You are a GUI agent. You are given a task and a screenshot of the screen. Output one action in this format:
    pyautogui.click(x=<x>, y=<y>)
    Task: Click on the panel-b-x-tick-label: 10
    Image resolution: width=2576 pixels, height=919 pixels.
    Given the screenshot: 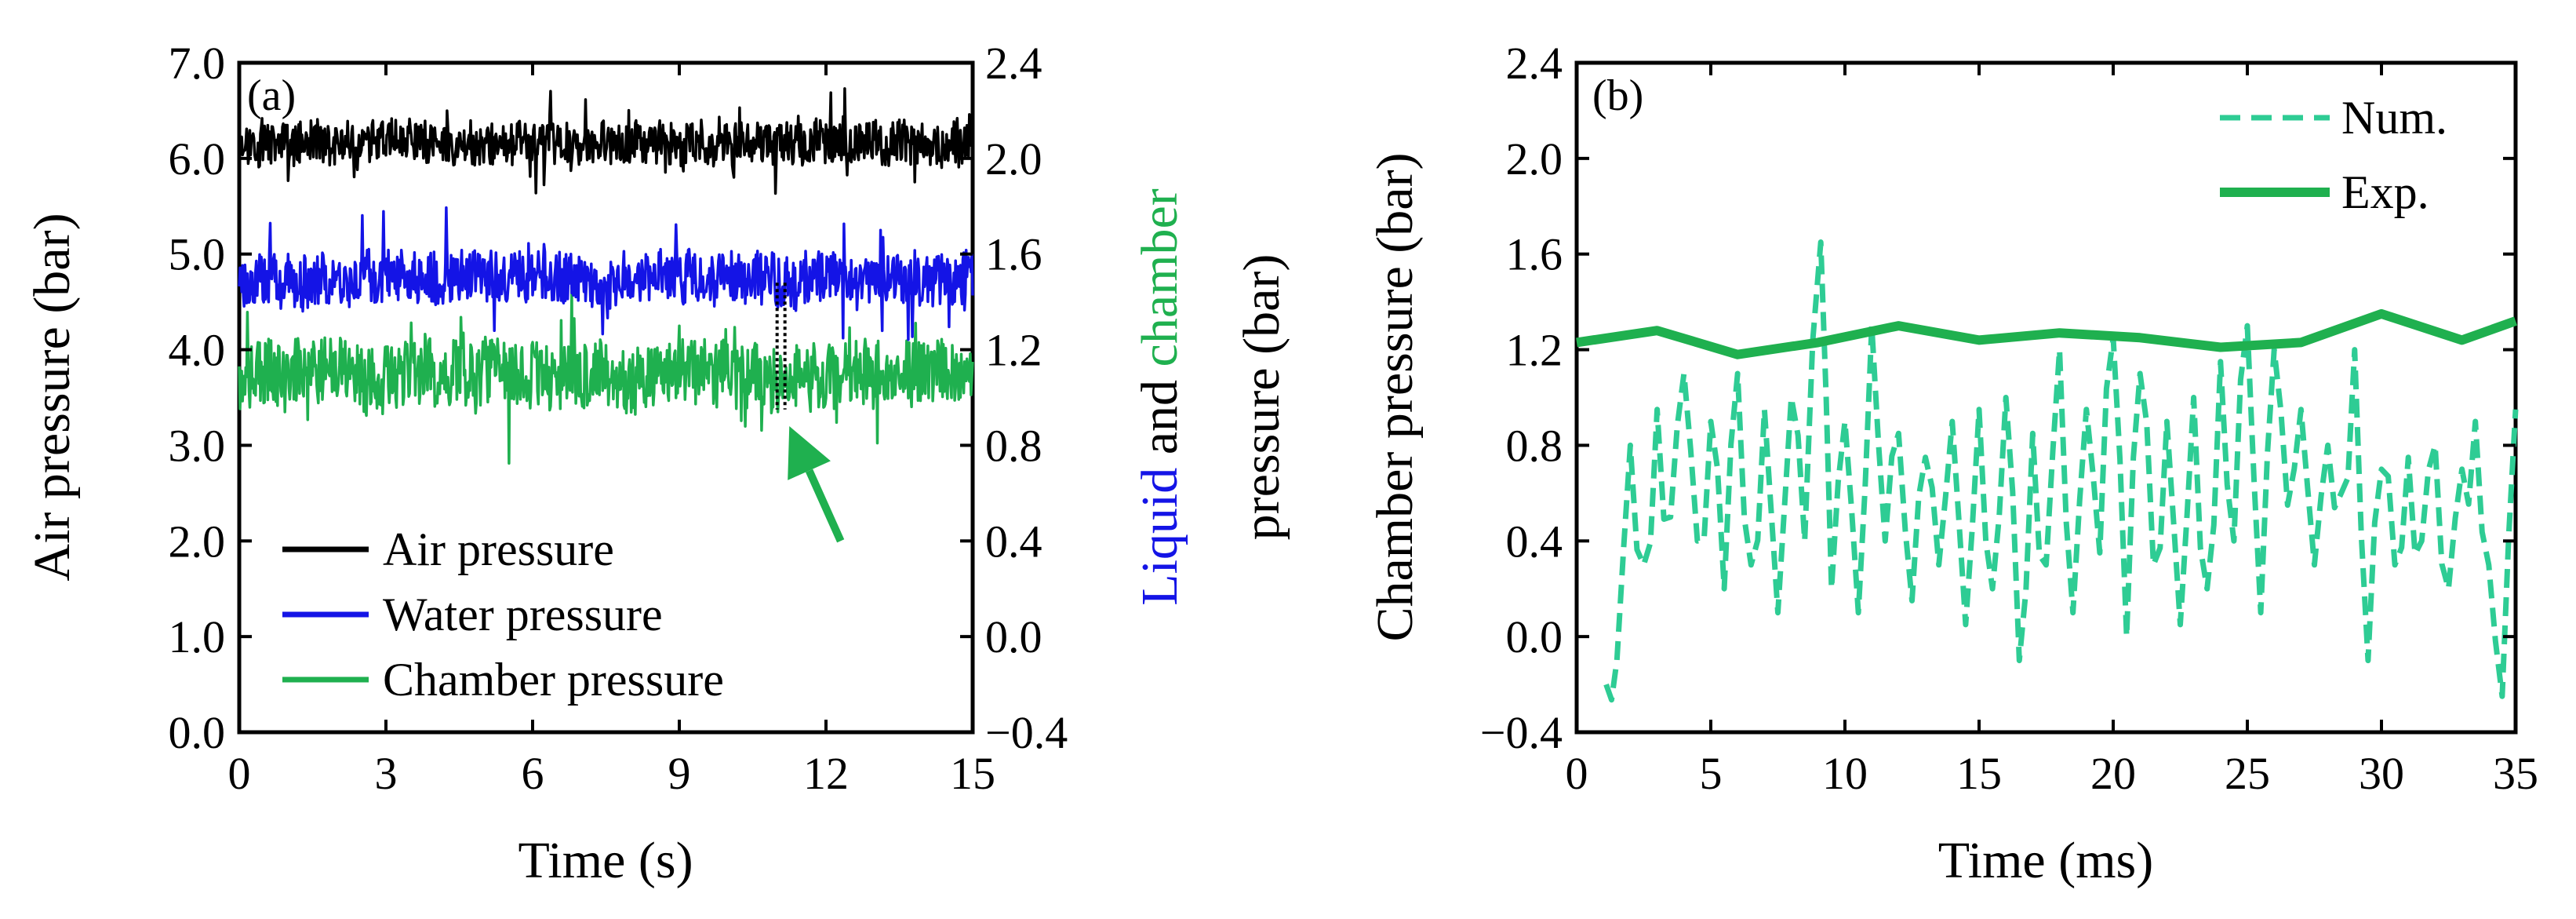 What is the action you would take?
    pyautogui.click(x=1845, y=773)
    